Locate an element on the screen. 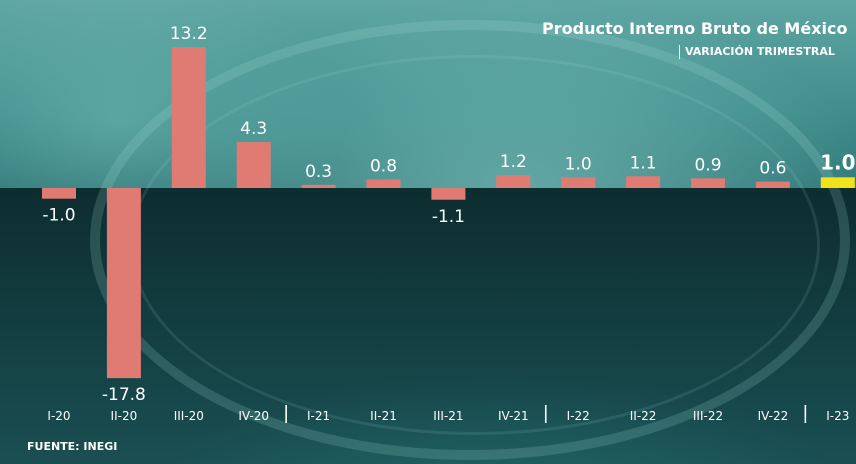  category-label-I-21: I-21 is located at coordinates (318, 416).